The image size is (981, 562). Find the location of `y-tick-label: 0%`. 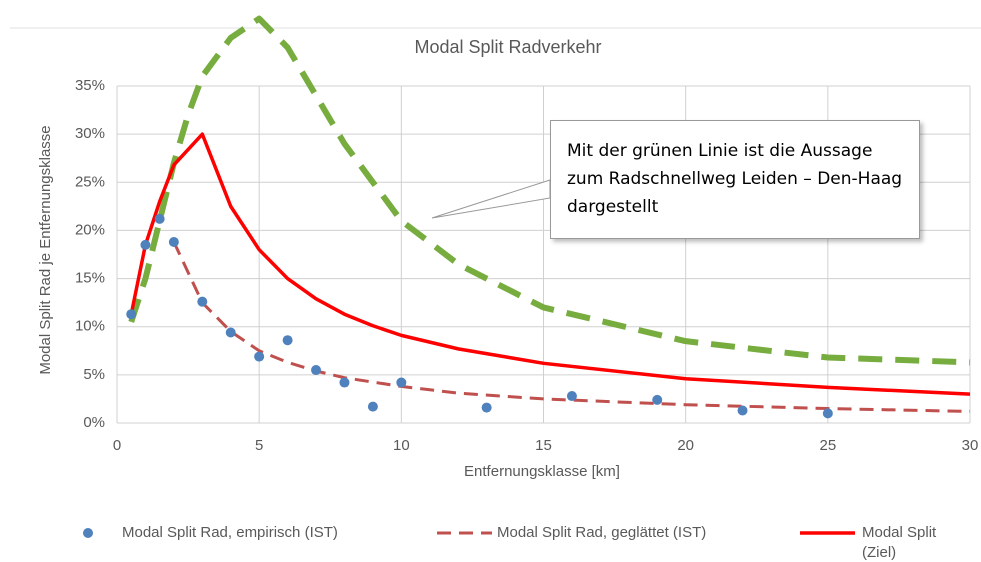

y-tick-label: 0% is located at coordinates (94, 422).